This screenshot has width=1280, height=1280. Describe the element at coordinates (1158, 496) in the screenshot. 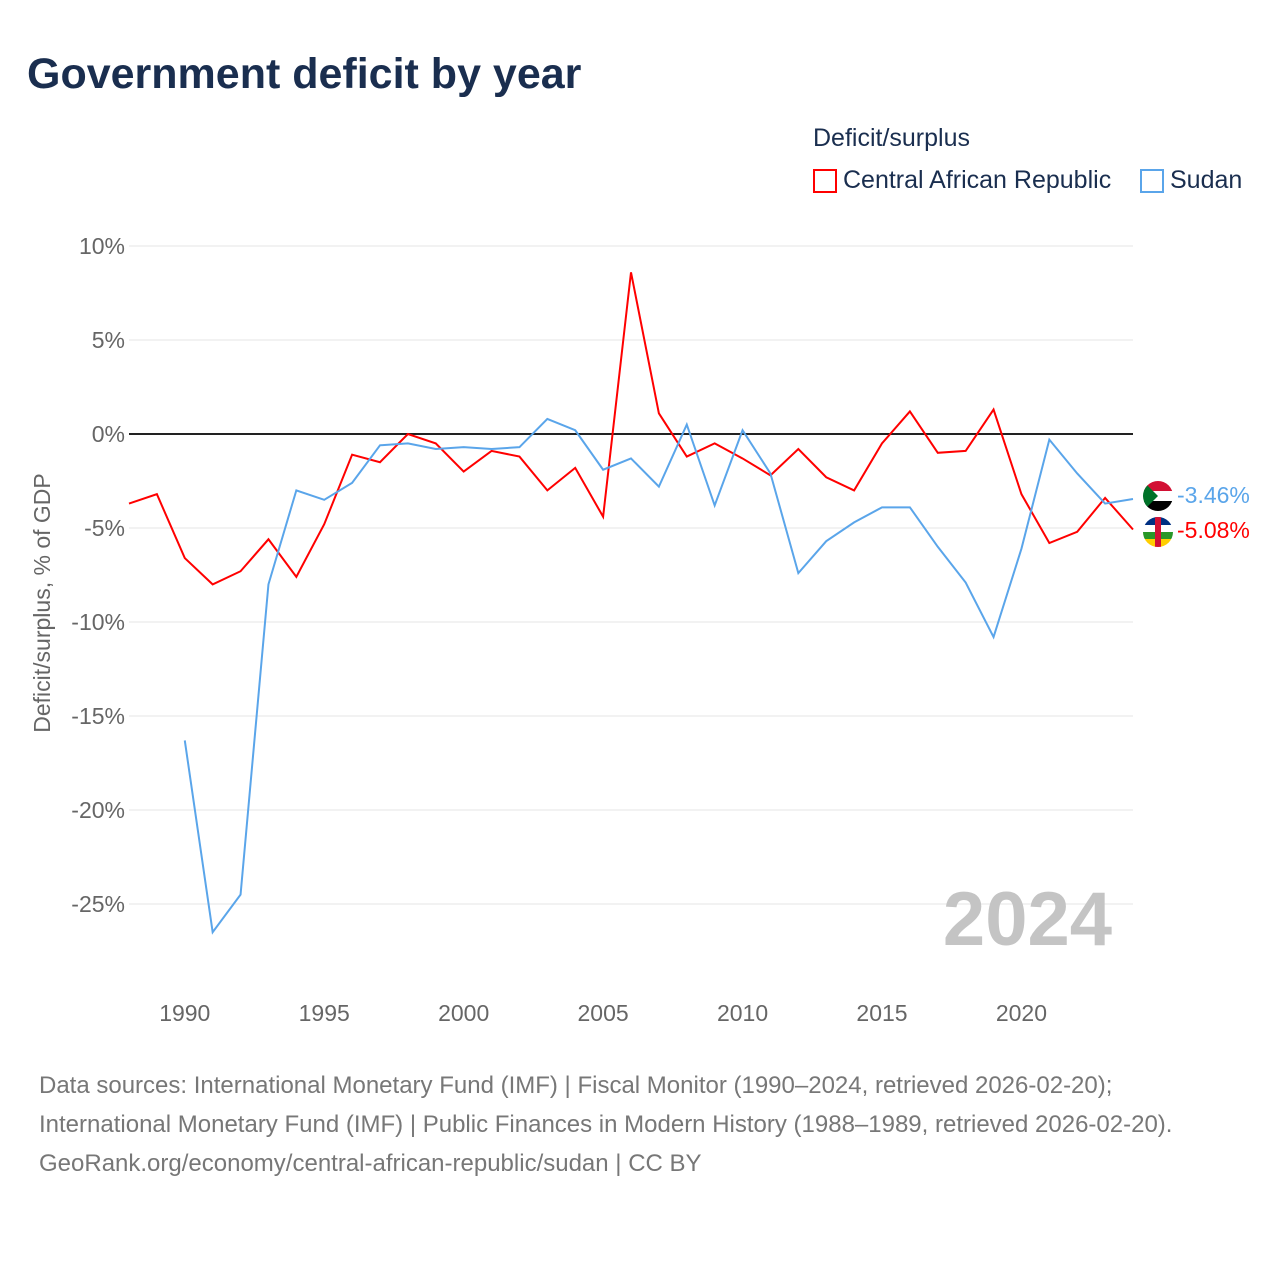

I see `sudan-flag-icon` at that location.